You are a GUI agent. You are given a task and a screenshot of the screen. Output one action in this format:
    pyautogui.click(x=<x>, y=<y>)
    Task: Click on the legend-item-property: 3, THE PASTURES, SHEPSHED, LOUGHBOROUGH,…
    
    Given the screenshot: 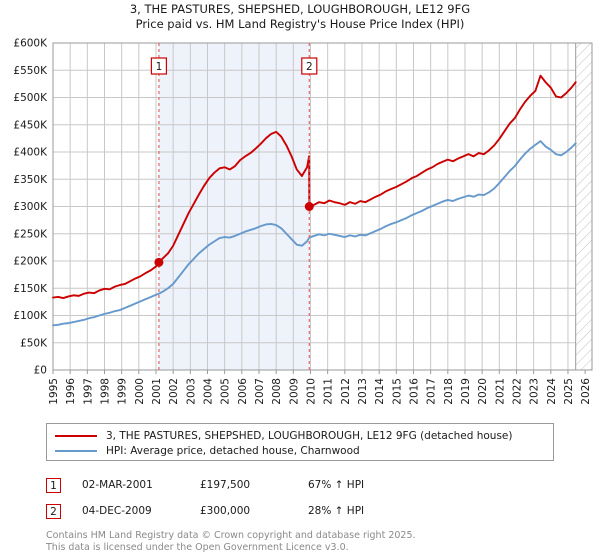 What is the action you would take?
    pyautogui.click(x=300, y=435)
    